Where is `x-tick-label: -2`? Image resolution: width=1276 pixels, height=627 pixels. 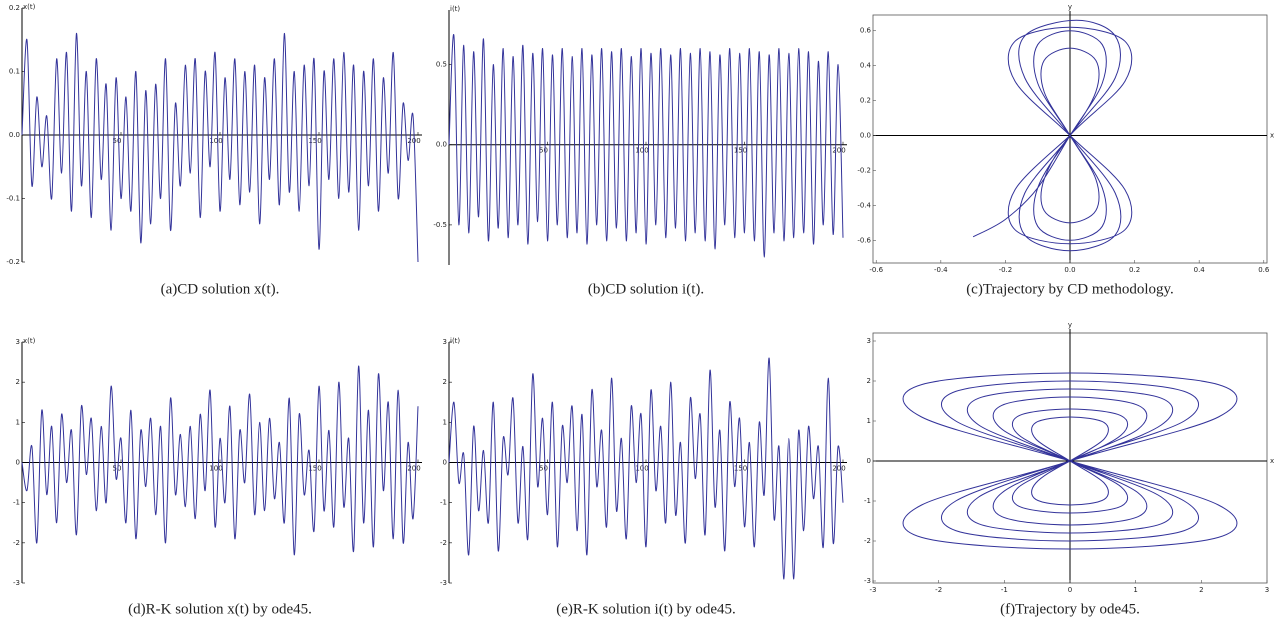
x-tick-label: -2 is located at coordinates (938, 590).